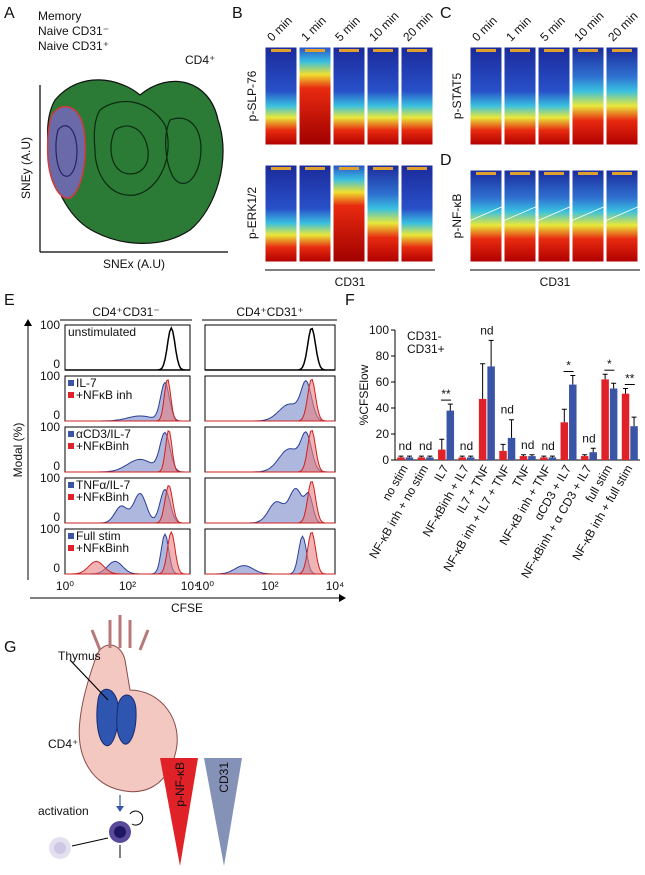  What do you see at coordinates (187, 608) in the screenshot?
I see `x-axis-label: CFSE` at bounding box center [187, 608].